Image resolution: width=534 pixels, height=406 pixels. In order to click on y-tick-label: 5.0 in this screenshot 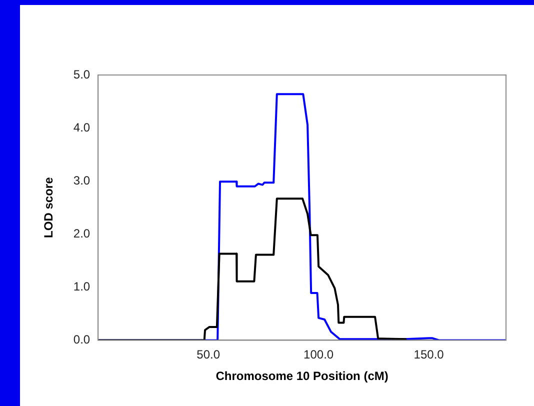, I will do `click(81, 74)`.